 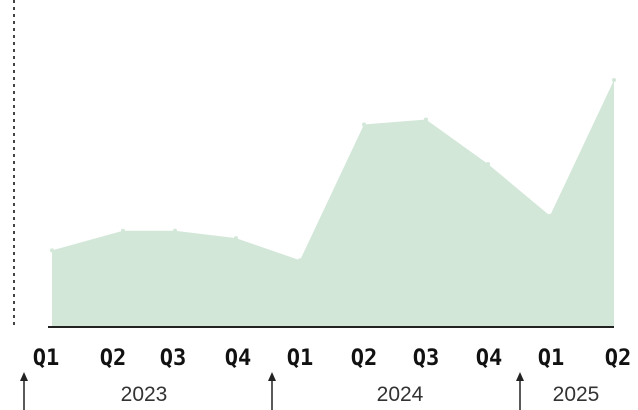 What do you see at coordinates (309, 391) in the screenshot?
I see `year-markers: 2023 2024 2025` at bounding box center [309, 391].